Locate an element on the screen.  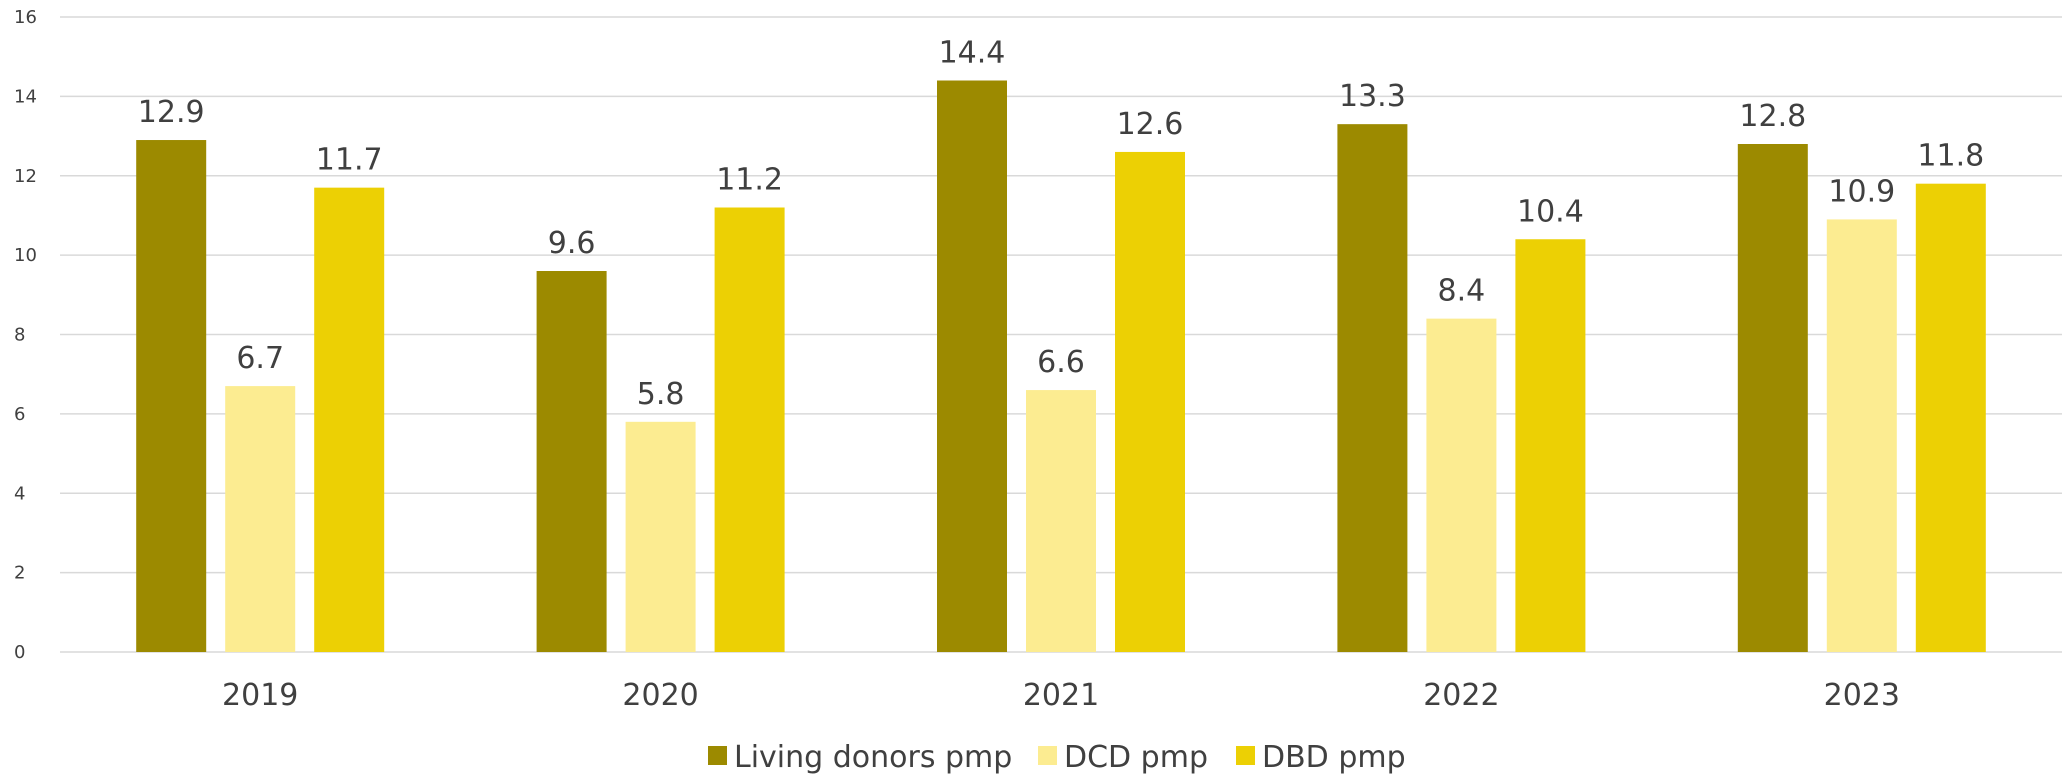
bar-dbd-pmp-2021 is located at coordinates (1150, 401).